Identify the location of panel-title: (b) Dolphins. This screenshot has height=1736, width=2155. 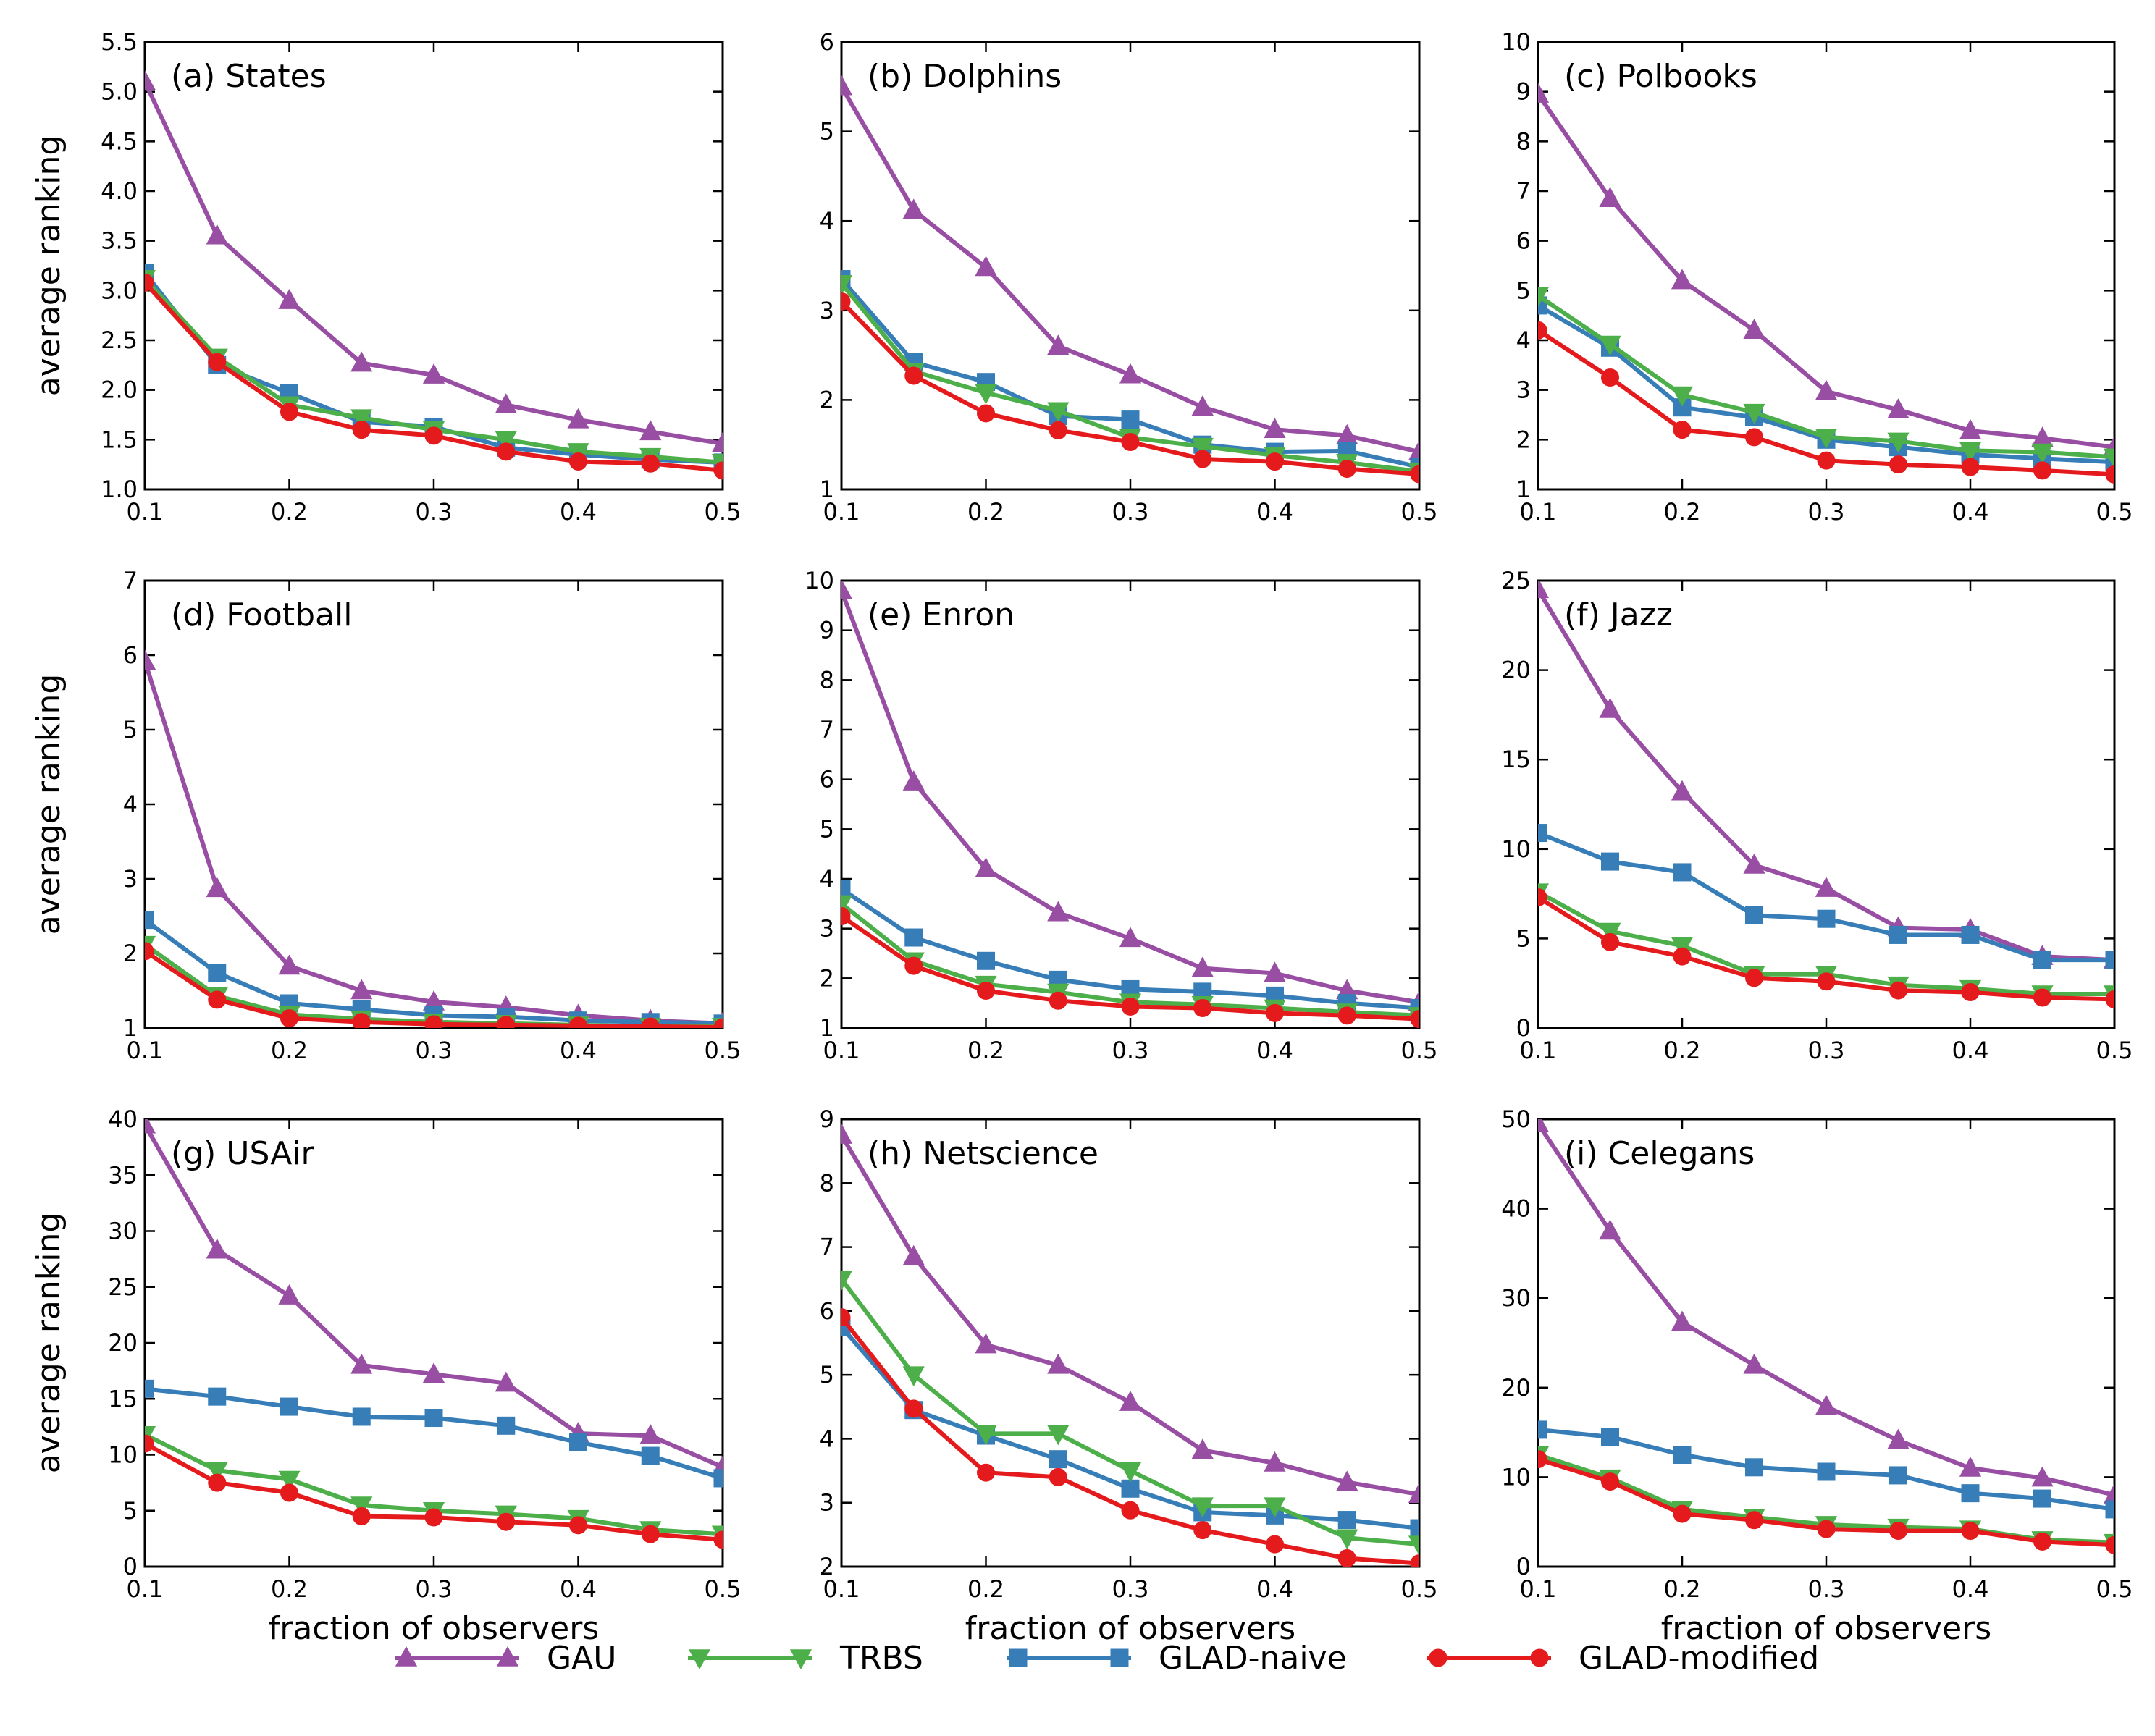
(965, 76).